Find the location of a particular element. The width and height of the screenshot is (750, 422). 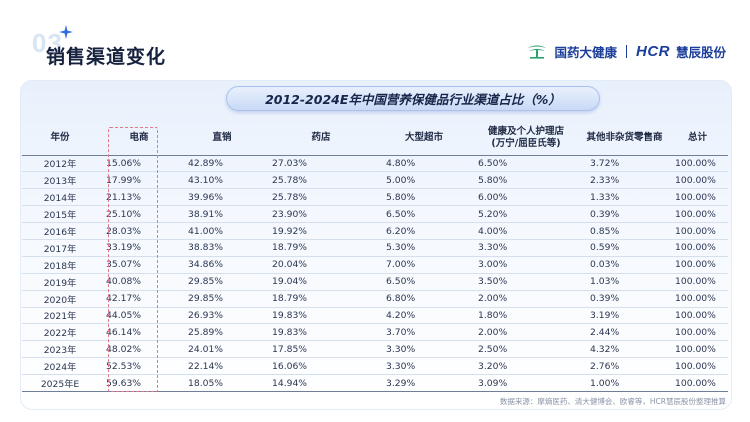

table-cell-value: 7.00% is located at coordinates (424, 265).